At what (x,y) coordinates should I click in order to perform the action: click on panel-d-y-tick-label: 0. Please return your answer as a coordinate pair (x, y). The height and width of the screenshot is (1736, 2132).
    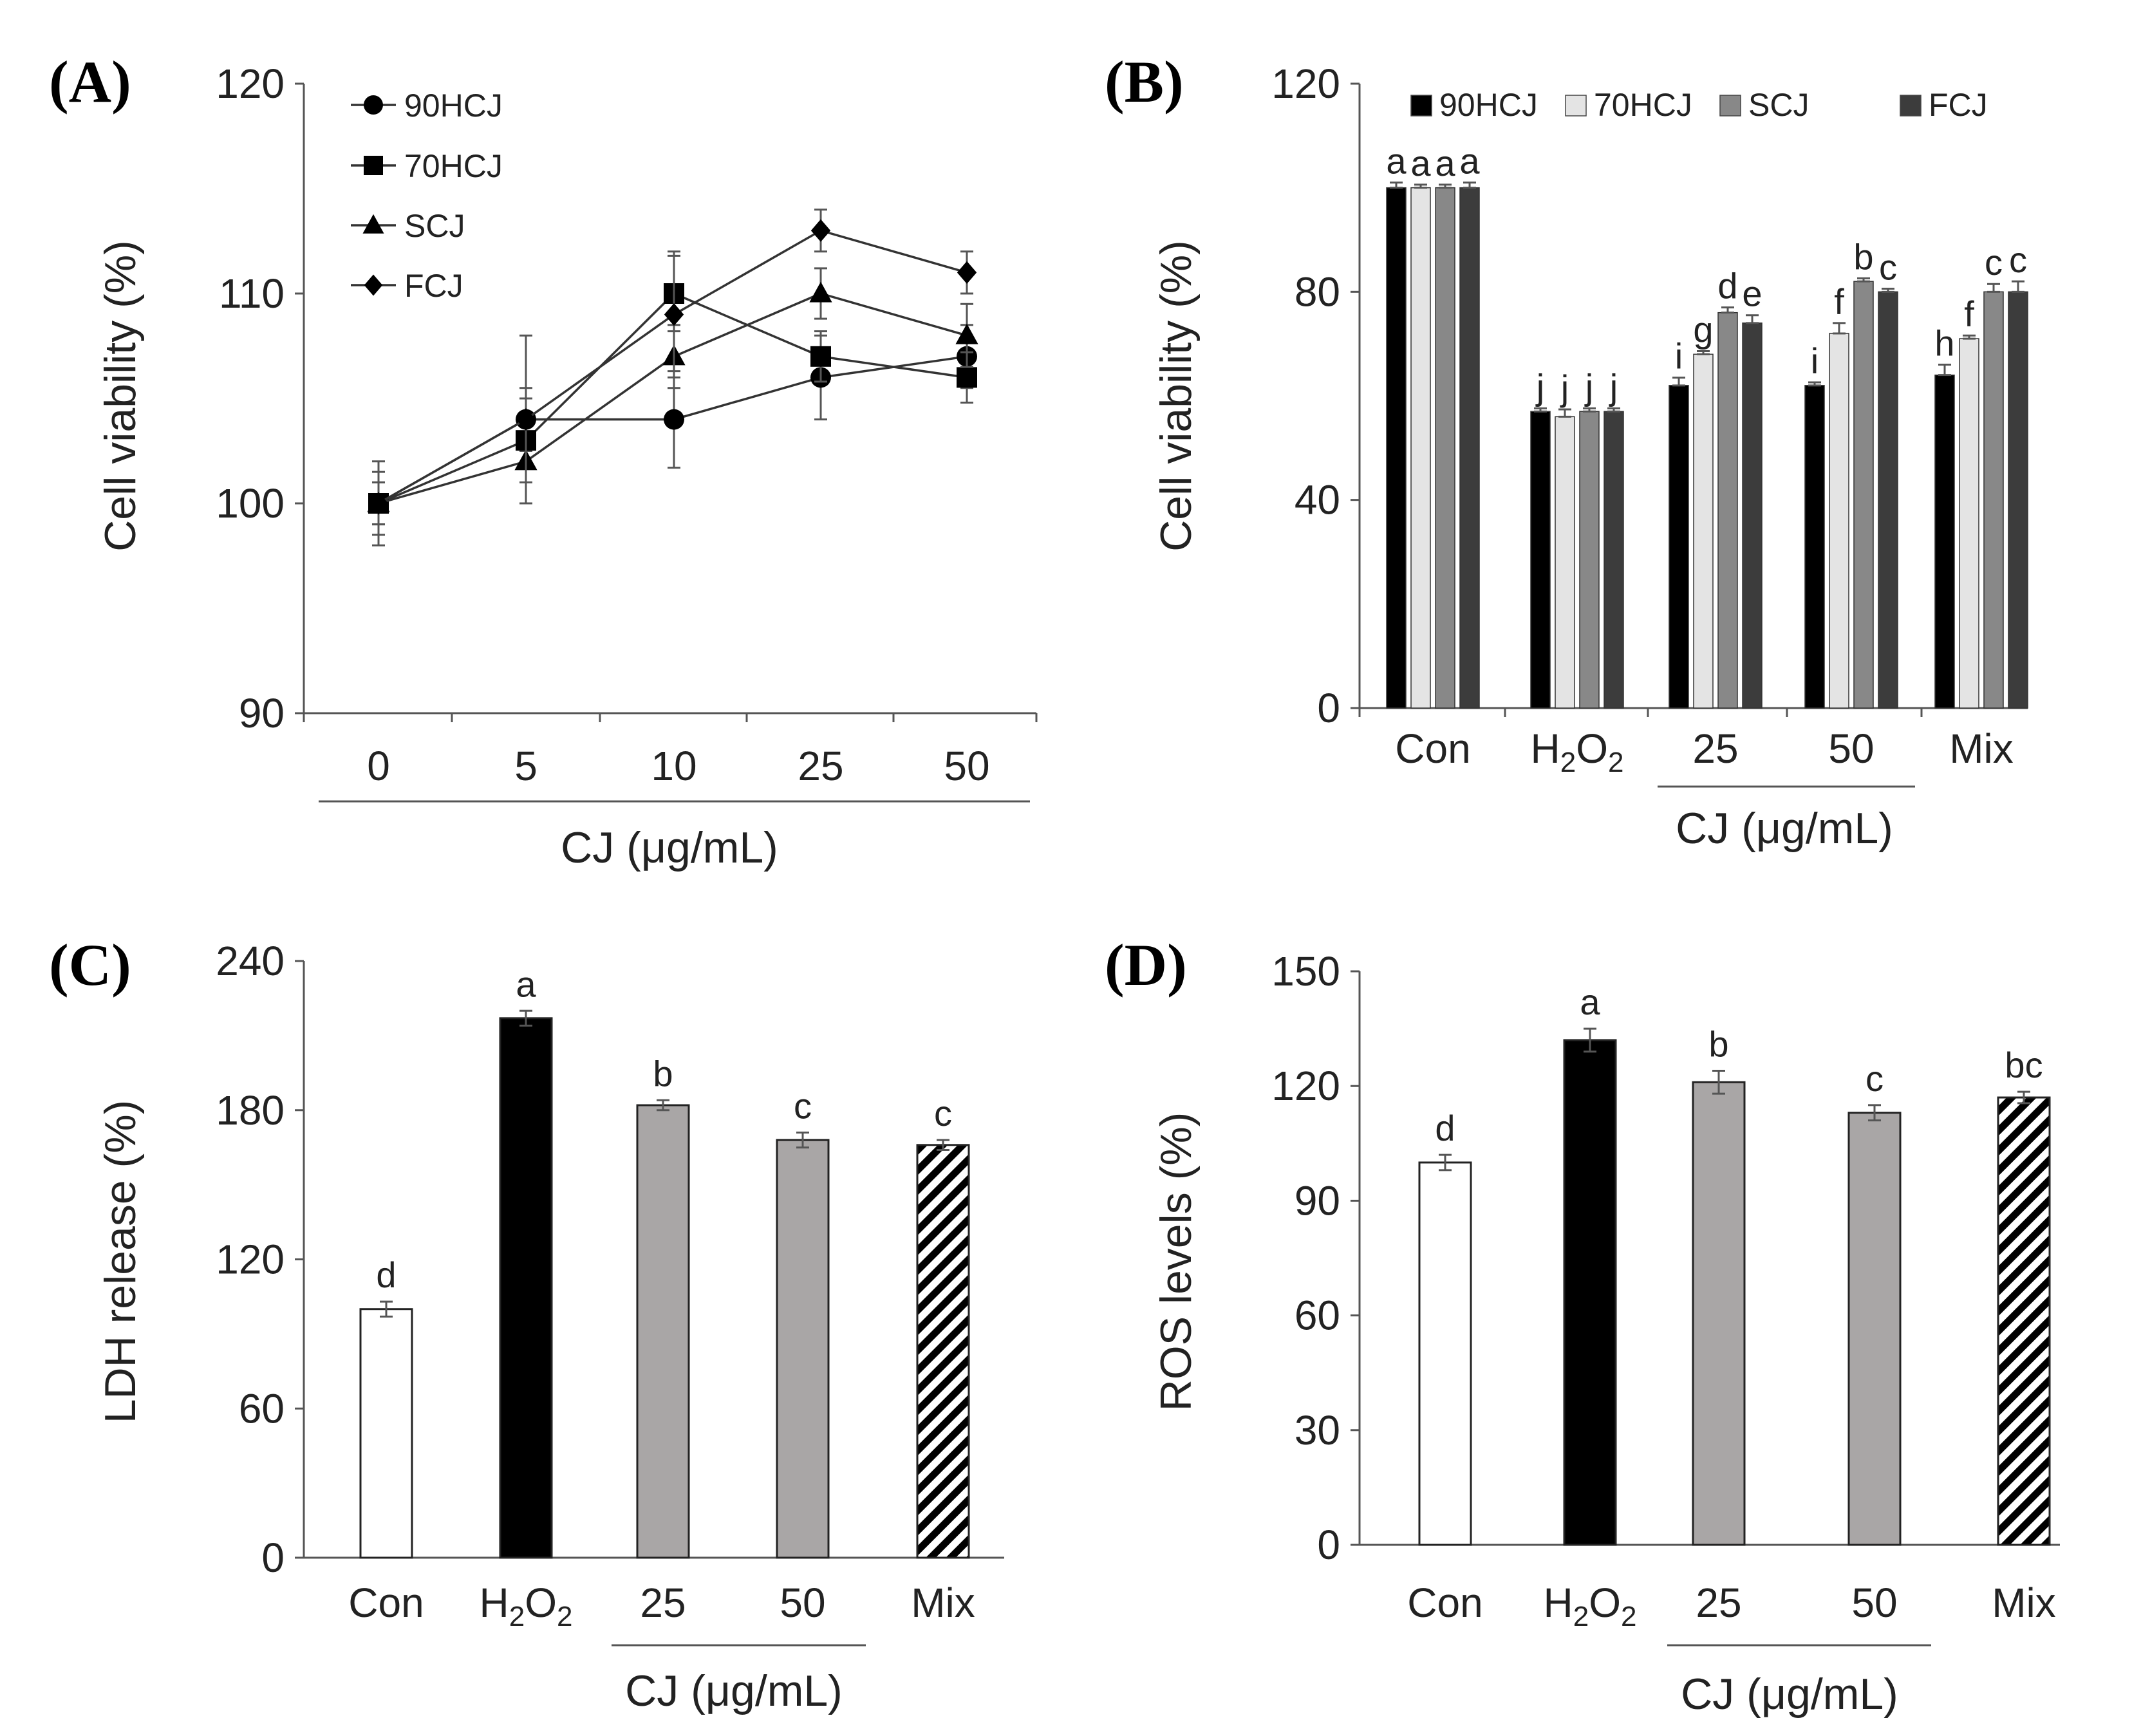
    Looking at the image, I should click on (1328, 1545).